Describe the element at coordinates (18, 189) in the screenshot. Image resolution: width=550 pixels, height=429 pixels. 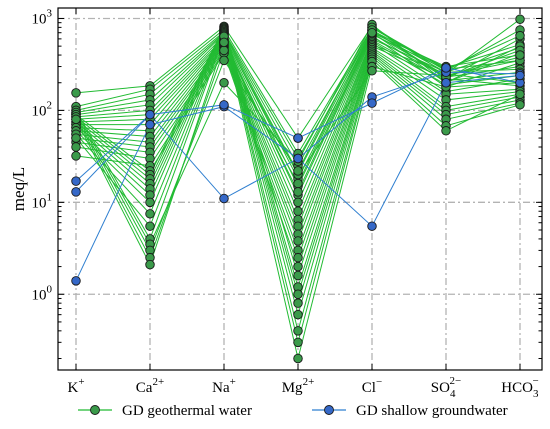
I see `y-axis-label: meq/L` at that location.